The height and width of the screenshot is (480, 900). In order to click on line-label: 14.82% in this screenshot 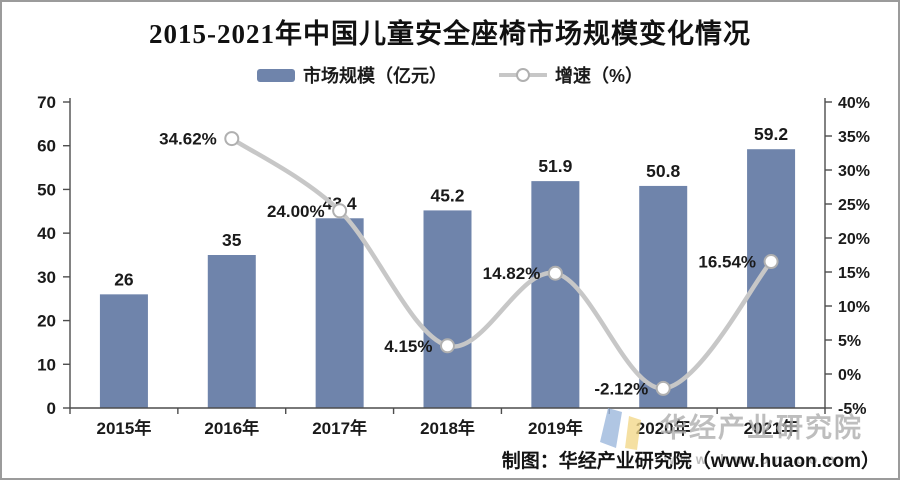, I will do `click(512, 273)`.